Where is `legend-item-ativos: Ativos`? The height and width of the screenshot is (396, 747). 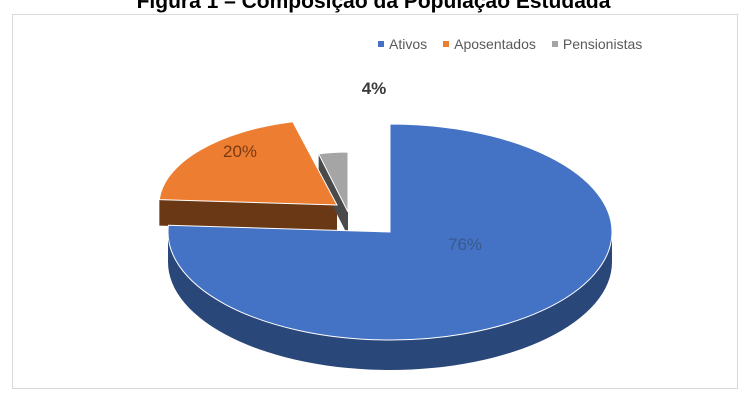
legend-item-ativos: Ativos is located at coordinates (402, 44).